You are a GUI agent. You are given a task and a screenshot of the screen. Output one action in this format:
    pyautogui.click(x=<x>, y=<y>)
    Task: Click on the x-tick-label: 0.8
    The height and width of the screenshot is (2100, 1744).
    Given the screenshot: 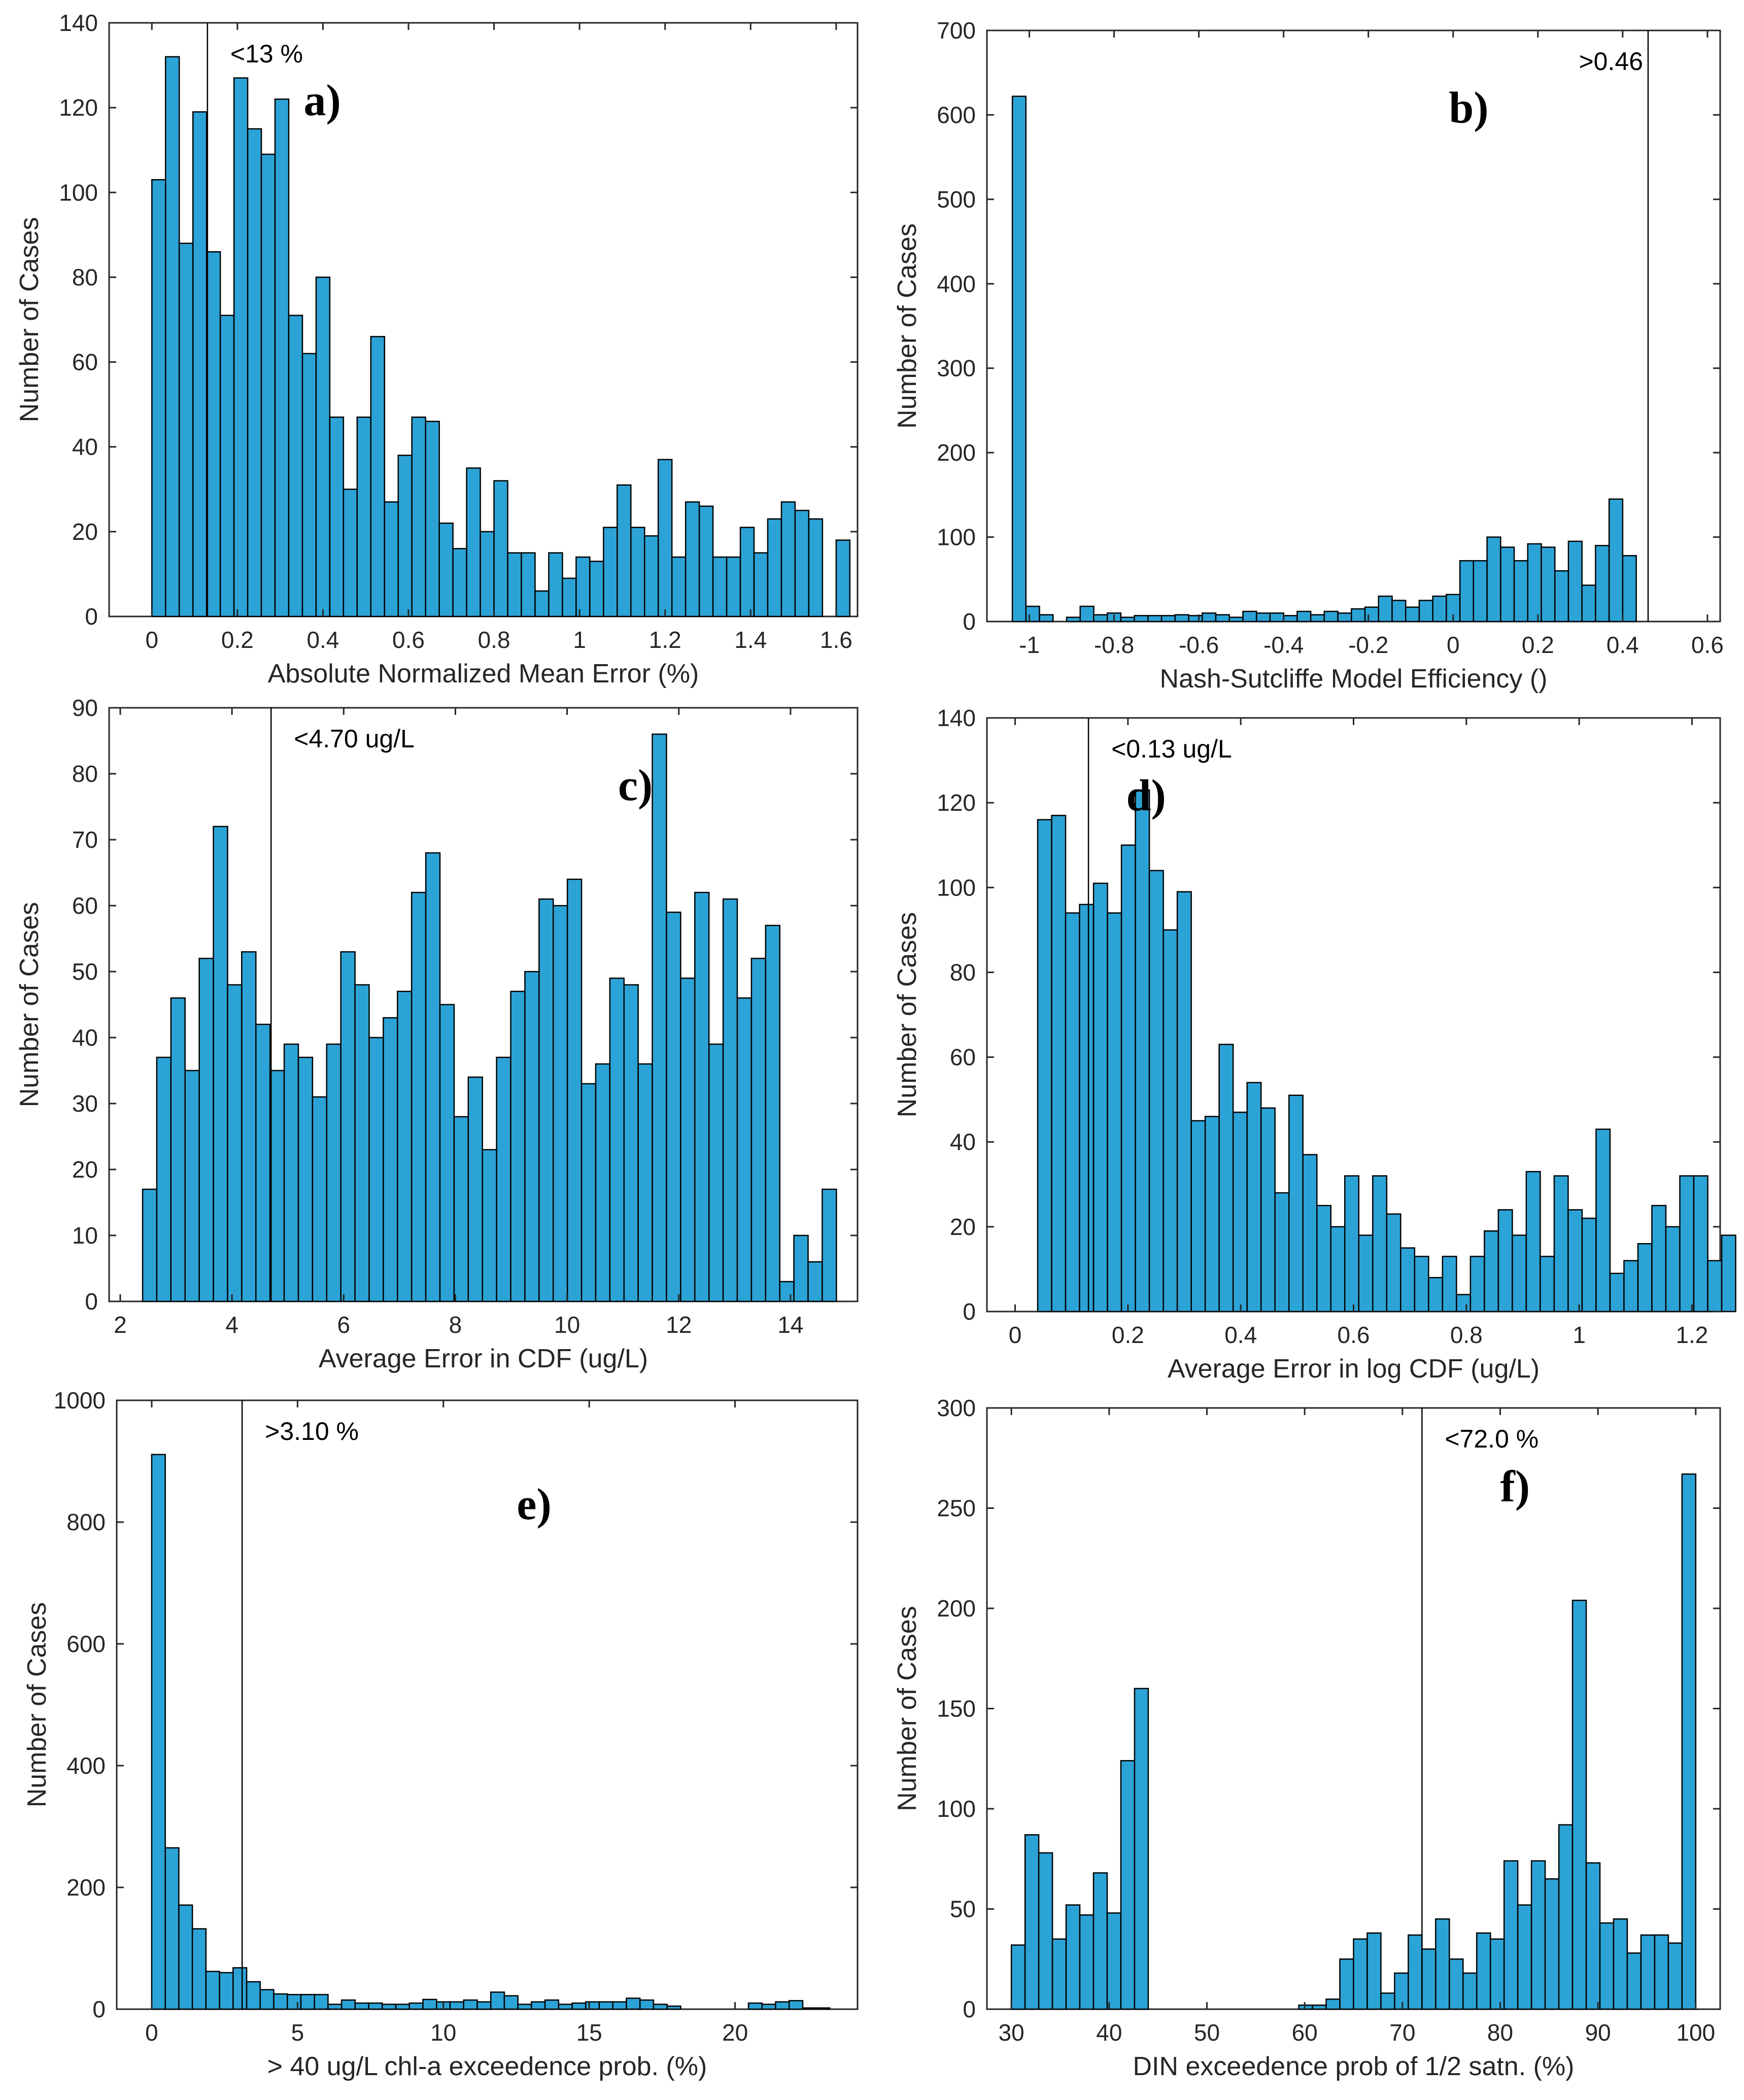 What is the action you would take?
    pyautogui.click(x=1466, y=1335)
    